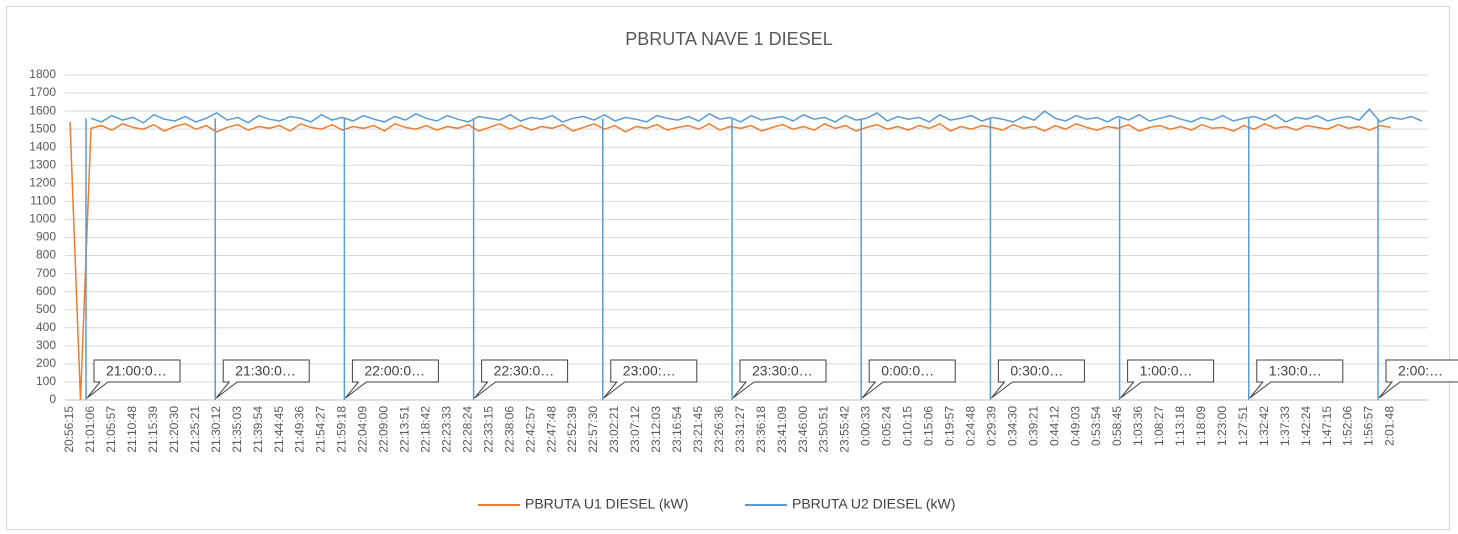  What do you see at coordinates (43, 201) in the screenshot?
I see `y-tick-label: 1100` at bounding box center [43, 201].